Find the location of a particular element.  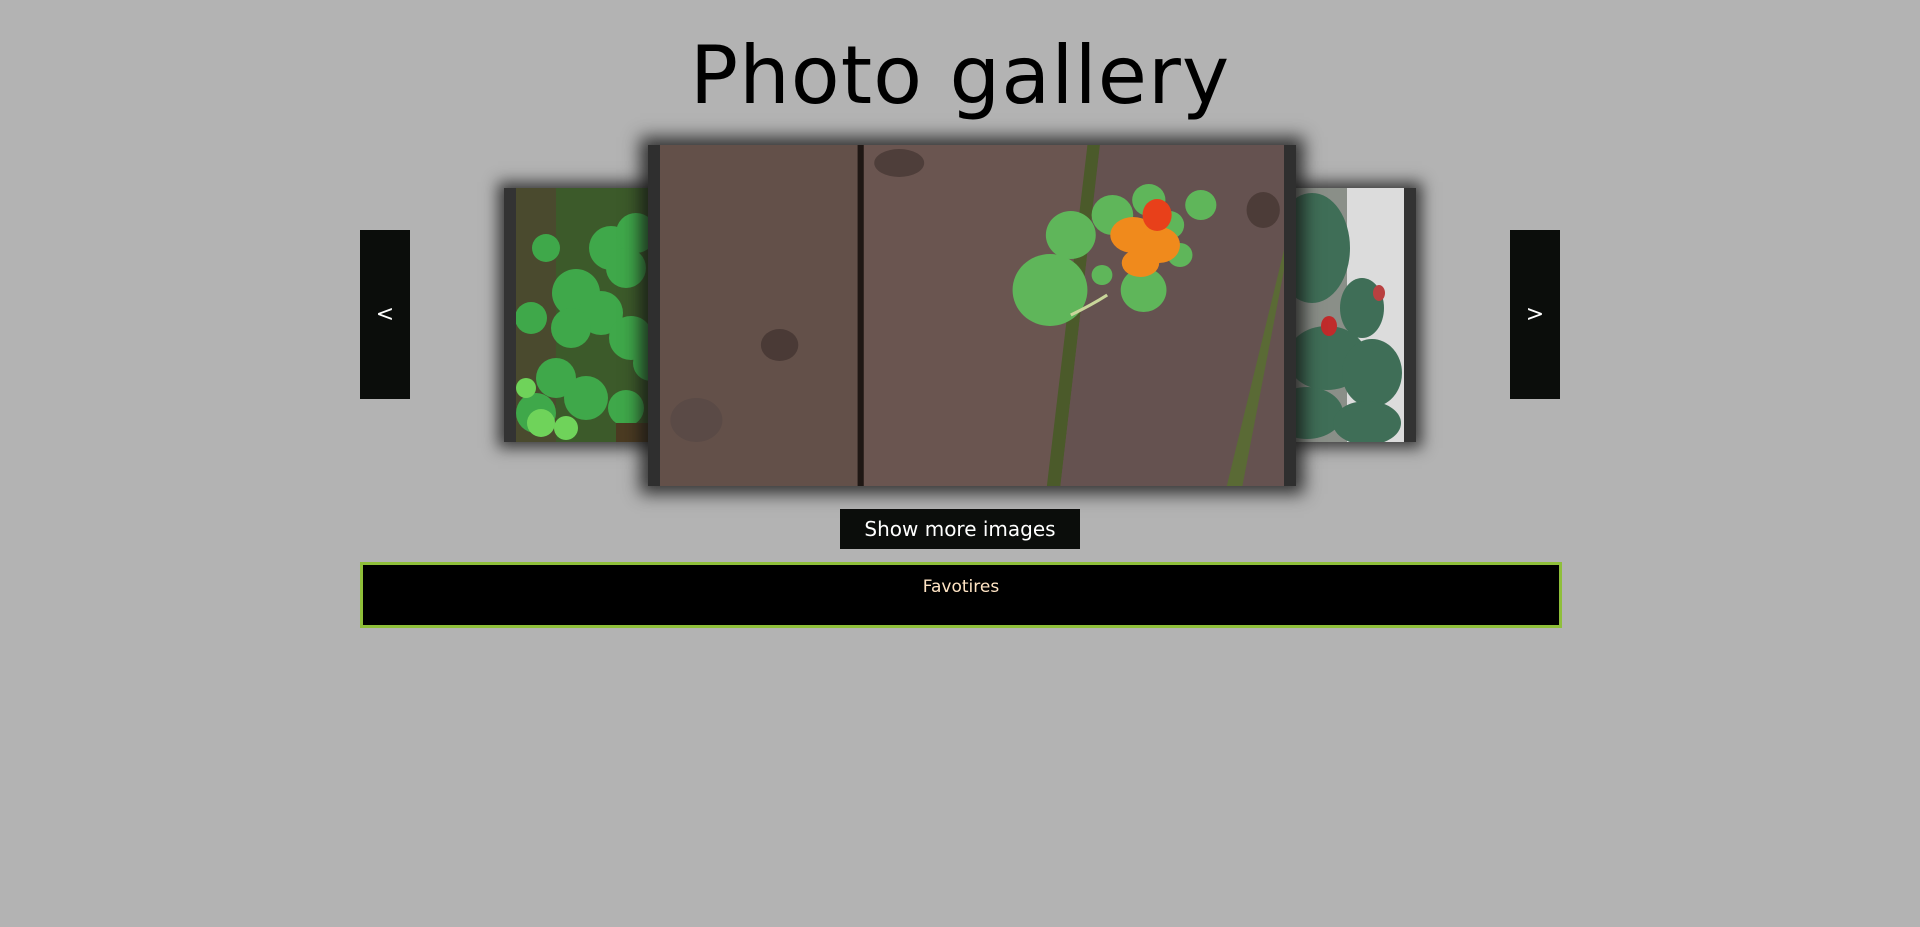

carousel-photo-current is located at coordinates (972, 315).